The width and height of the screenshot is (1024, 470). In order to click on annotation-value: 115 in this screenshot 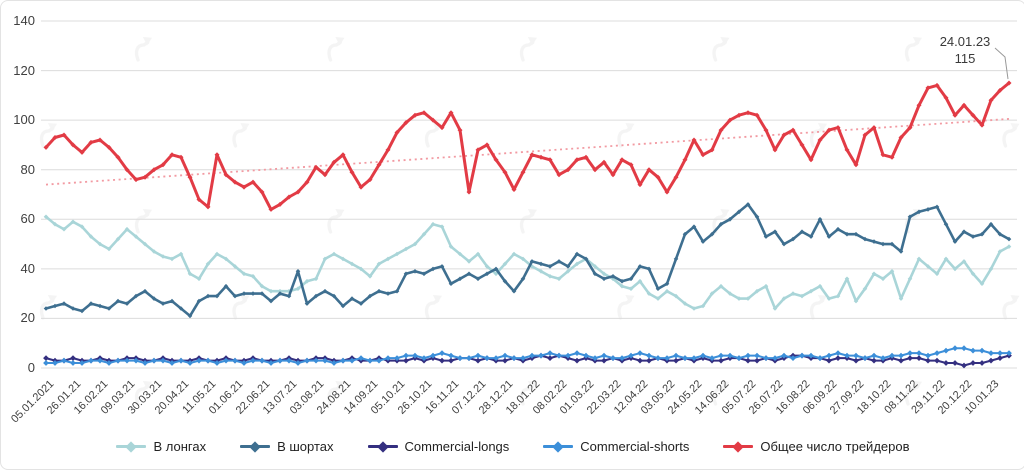, I will do `click(965, 58)`.